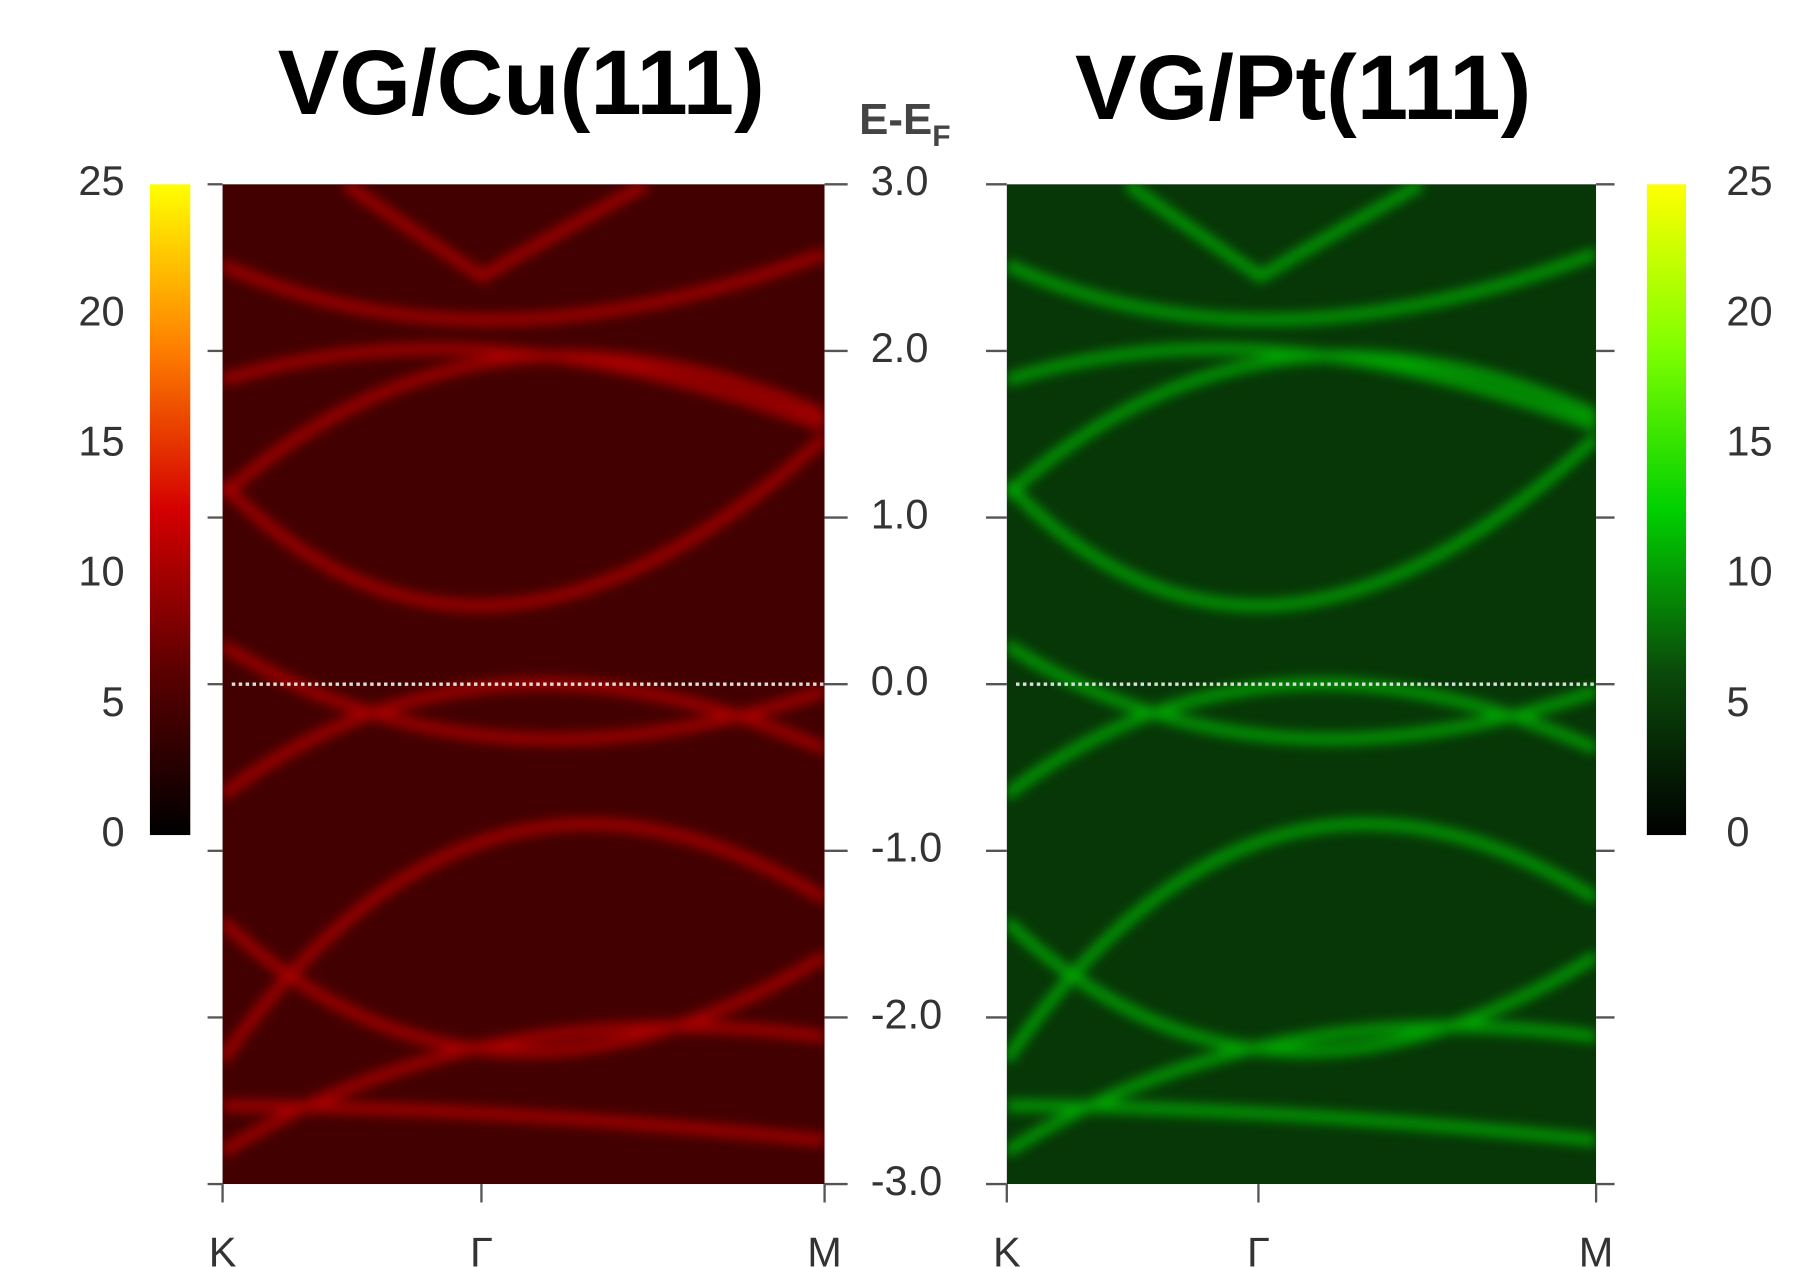 The width and height of the screenshot is (1806, 1267). What do you see at coordinates (895, 119) in the screenshot?
I see `y-axis-label-main: E-E` at bounding box center [895, 119].